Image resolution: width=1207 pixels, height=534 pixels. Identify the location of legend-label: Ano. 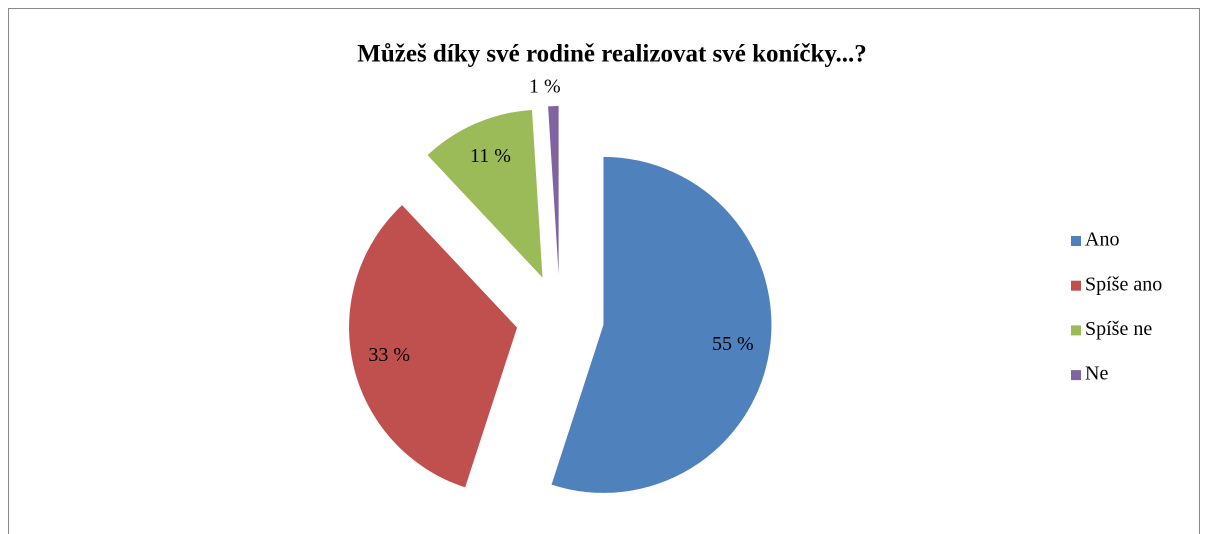
(1102, 240).